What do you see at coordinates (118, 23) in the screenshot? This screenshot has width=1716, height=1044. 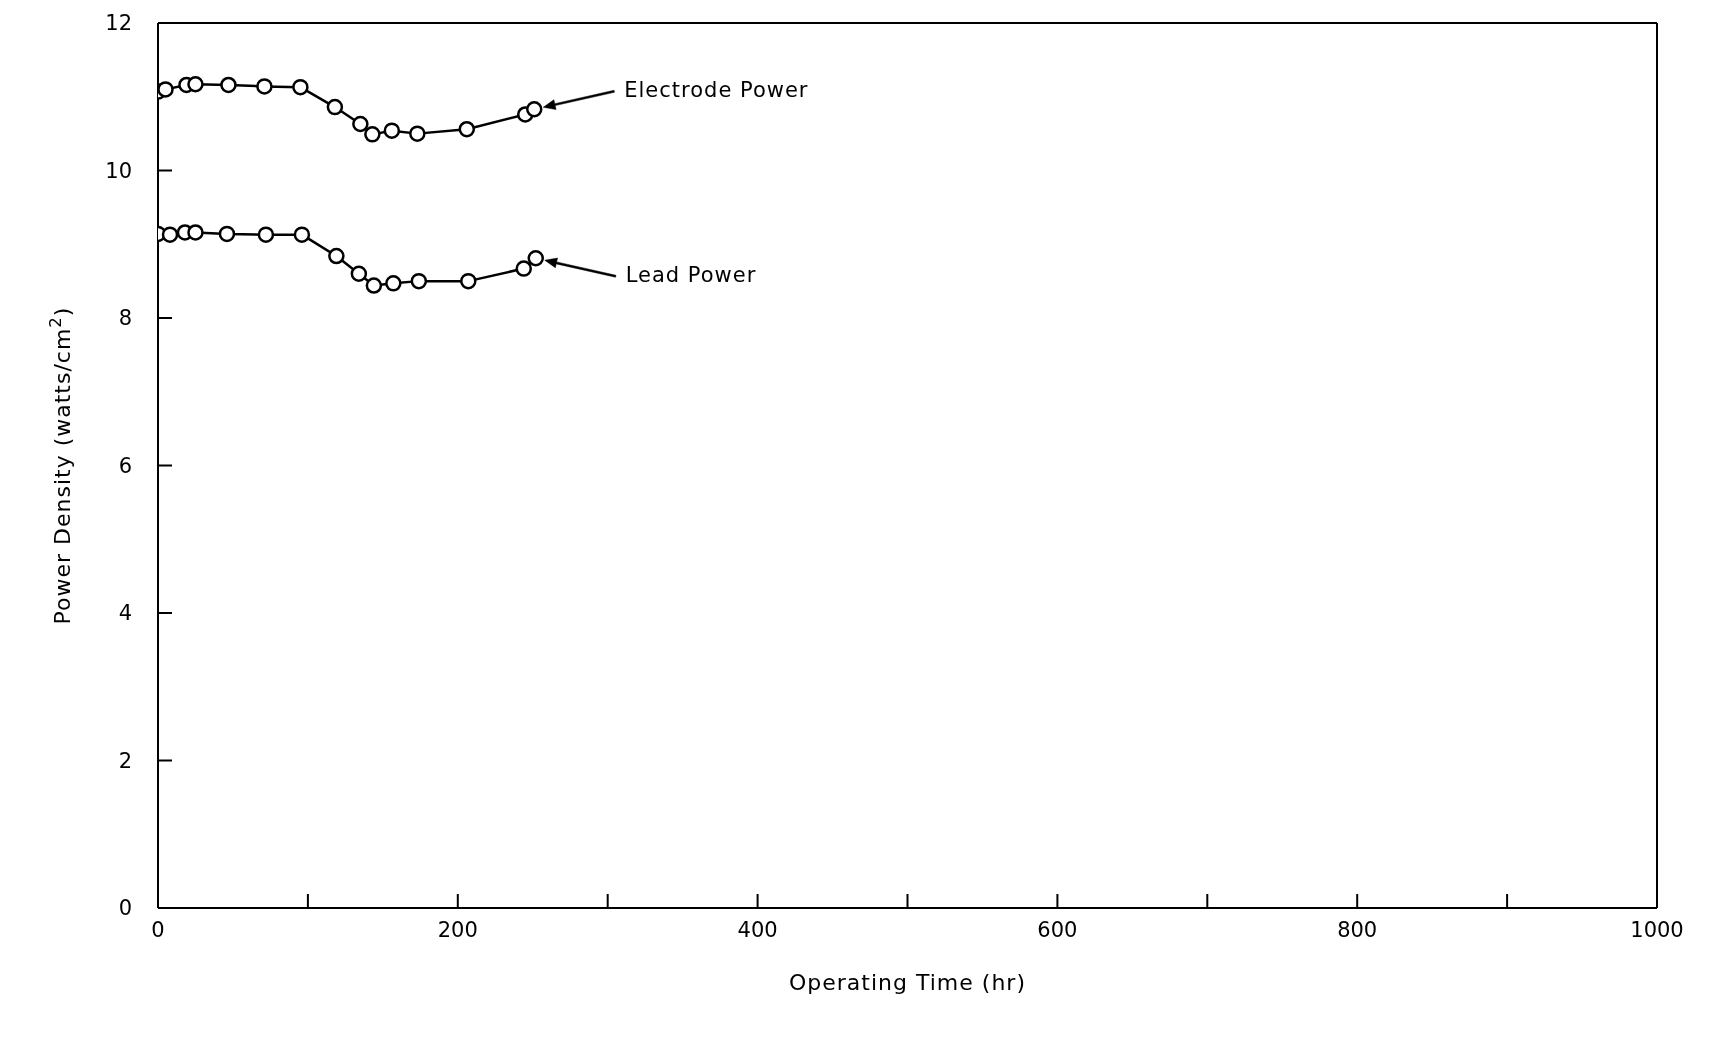 I see `y-tick-label: 12` at bounding box center [118, 23].